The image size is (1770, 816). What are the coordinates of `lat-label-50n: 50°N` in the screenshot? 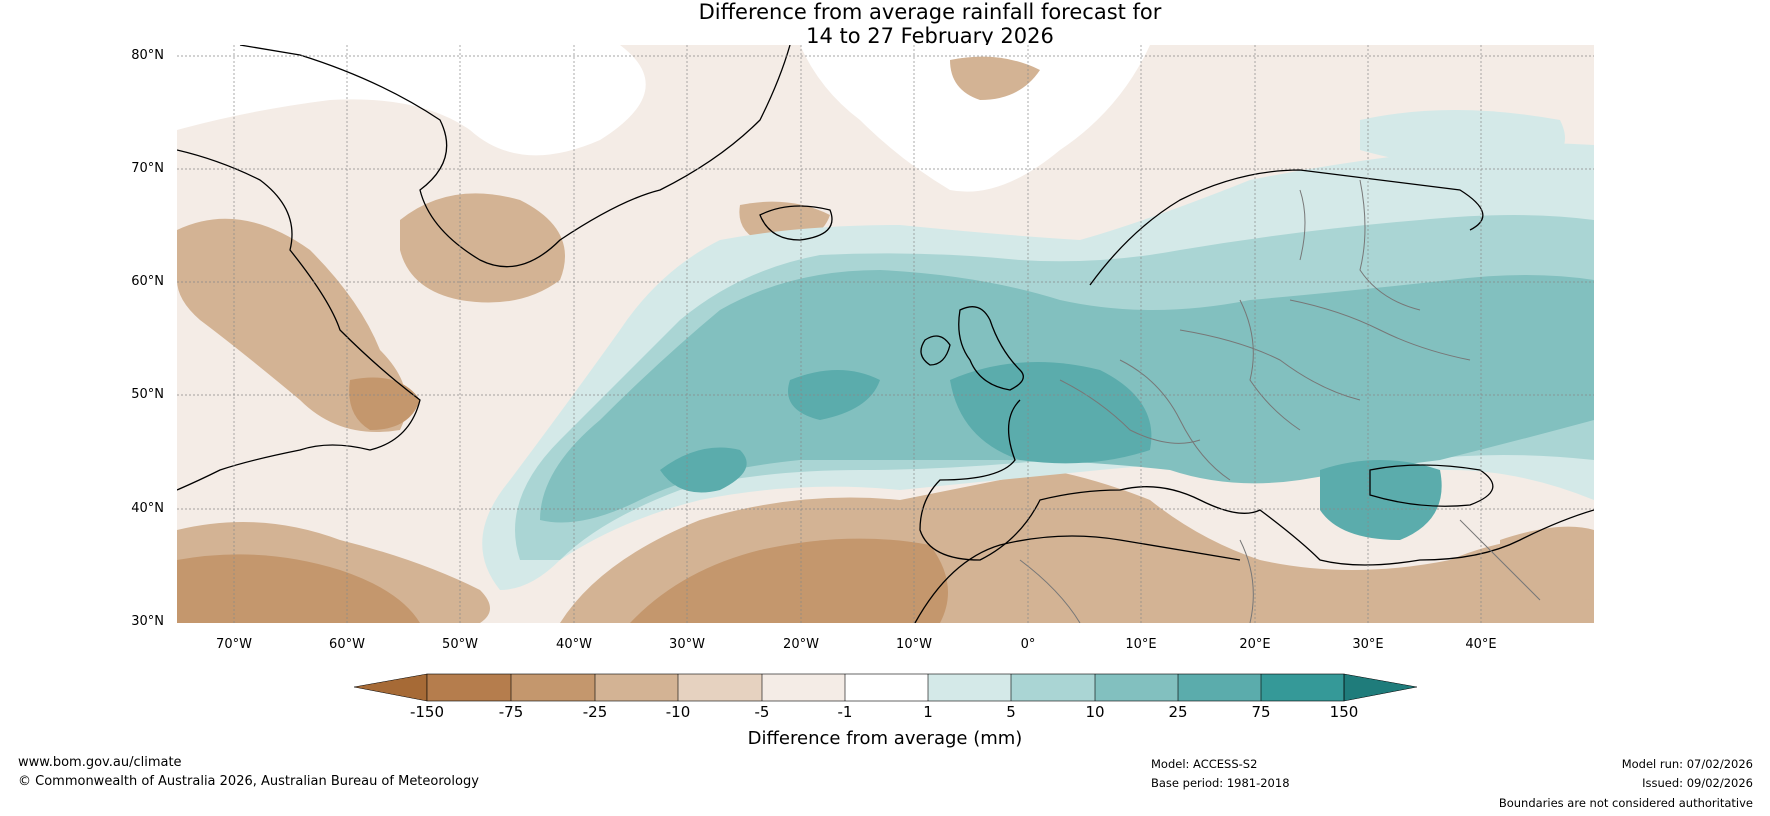 It's located at (147, 394).